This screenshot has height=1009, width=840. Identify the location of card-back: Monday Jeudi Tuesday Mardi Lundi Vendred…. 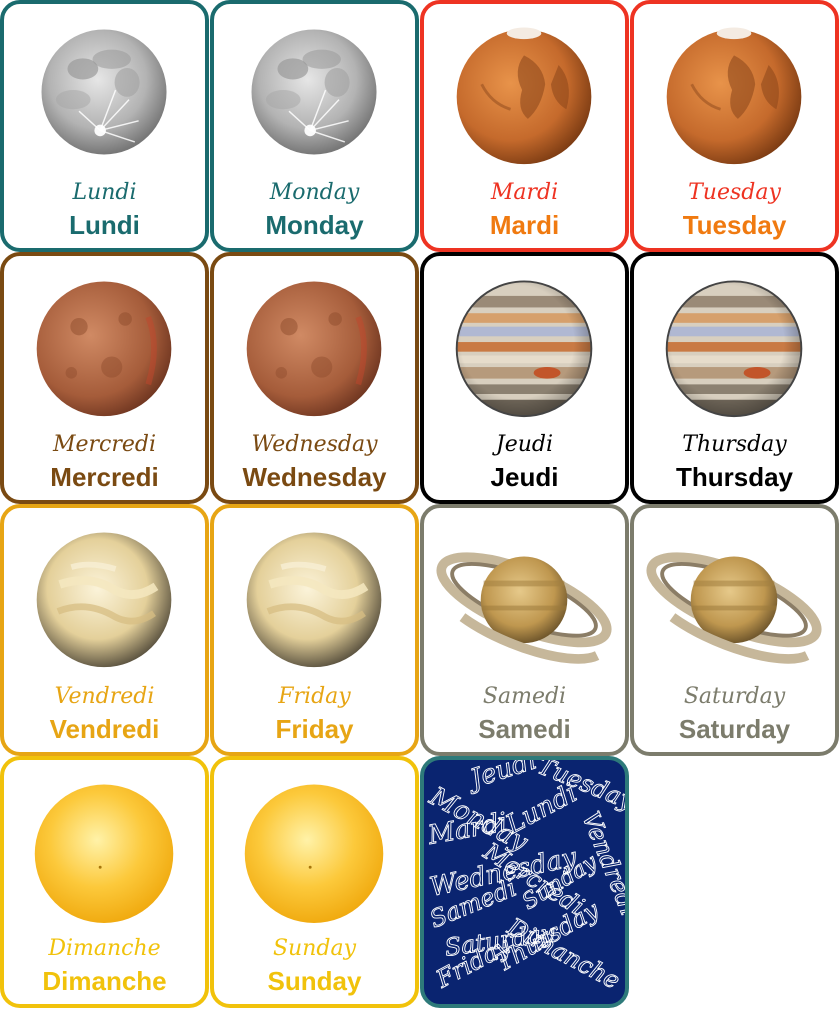
(524, 882).